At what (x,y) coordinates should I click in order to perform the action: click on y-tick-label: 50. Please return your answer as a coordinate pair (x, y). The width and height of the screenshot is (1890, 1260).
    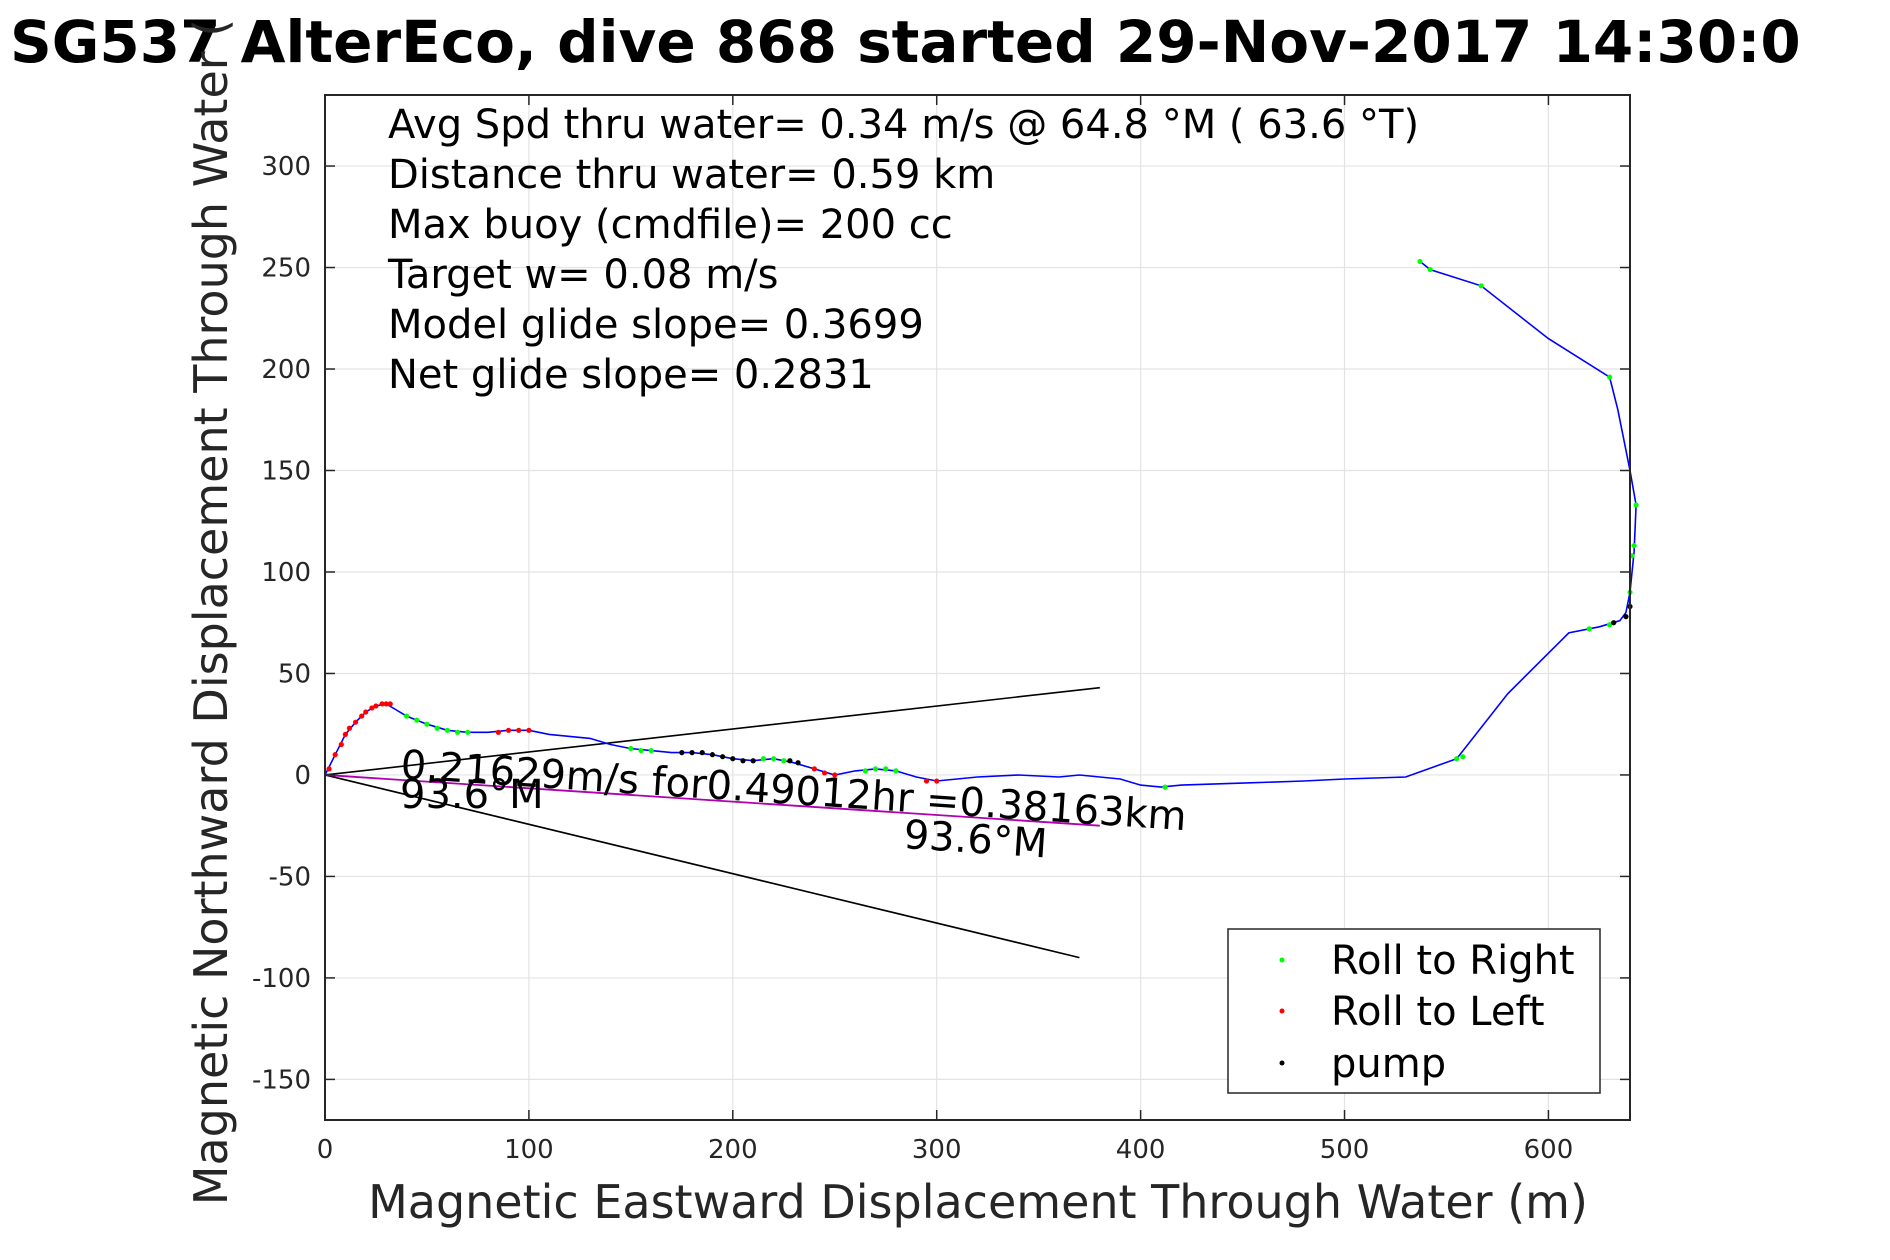
    Looking at the image, I should click on (294, 674).